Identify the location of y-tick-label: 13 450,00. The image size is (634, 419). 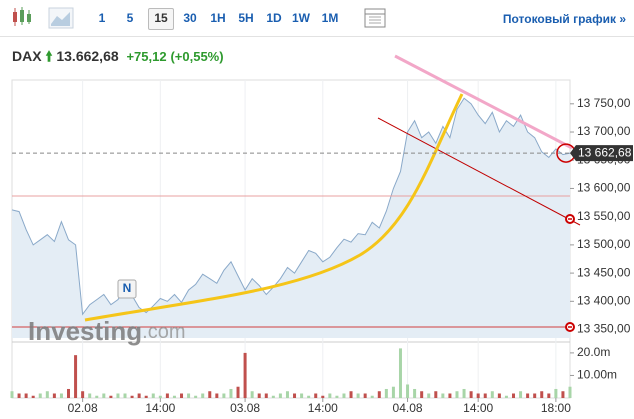
(604, 272).